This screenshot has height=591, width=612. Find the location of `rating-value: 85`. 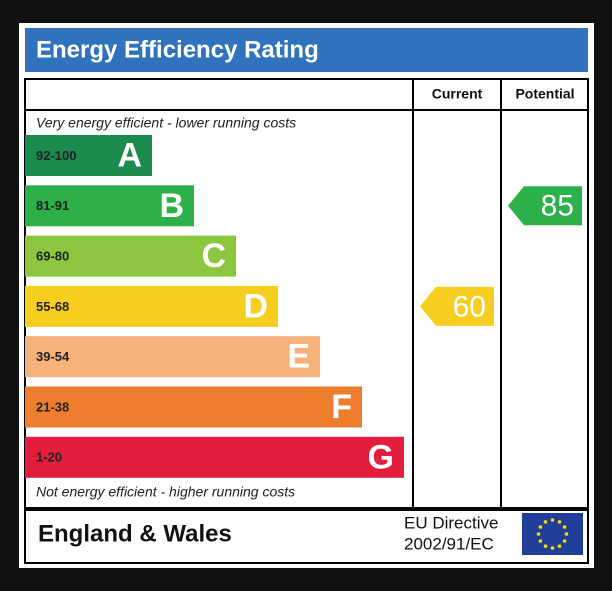

rating-value: 85 is located at coordinates (557, 206).